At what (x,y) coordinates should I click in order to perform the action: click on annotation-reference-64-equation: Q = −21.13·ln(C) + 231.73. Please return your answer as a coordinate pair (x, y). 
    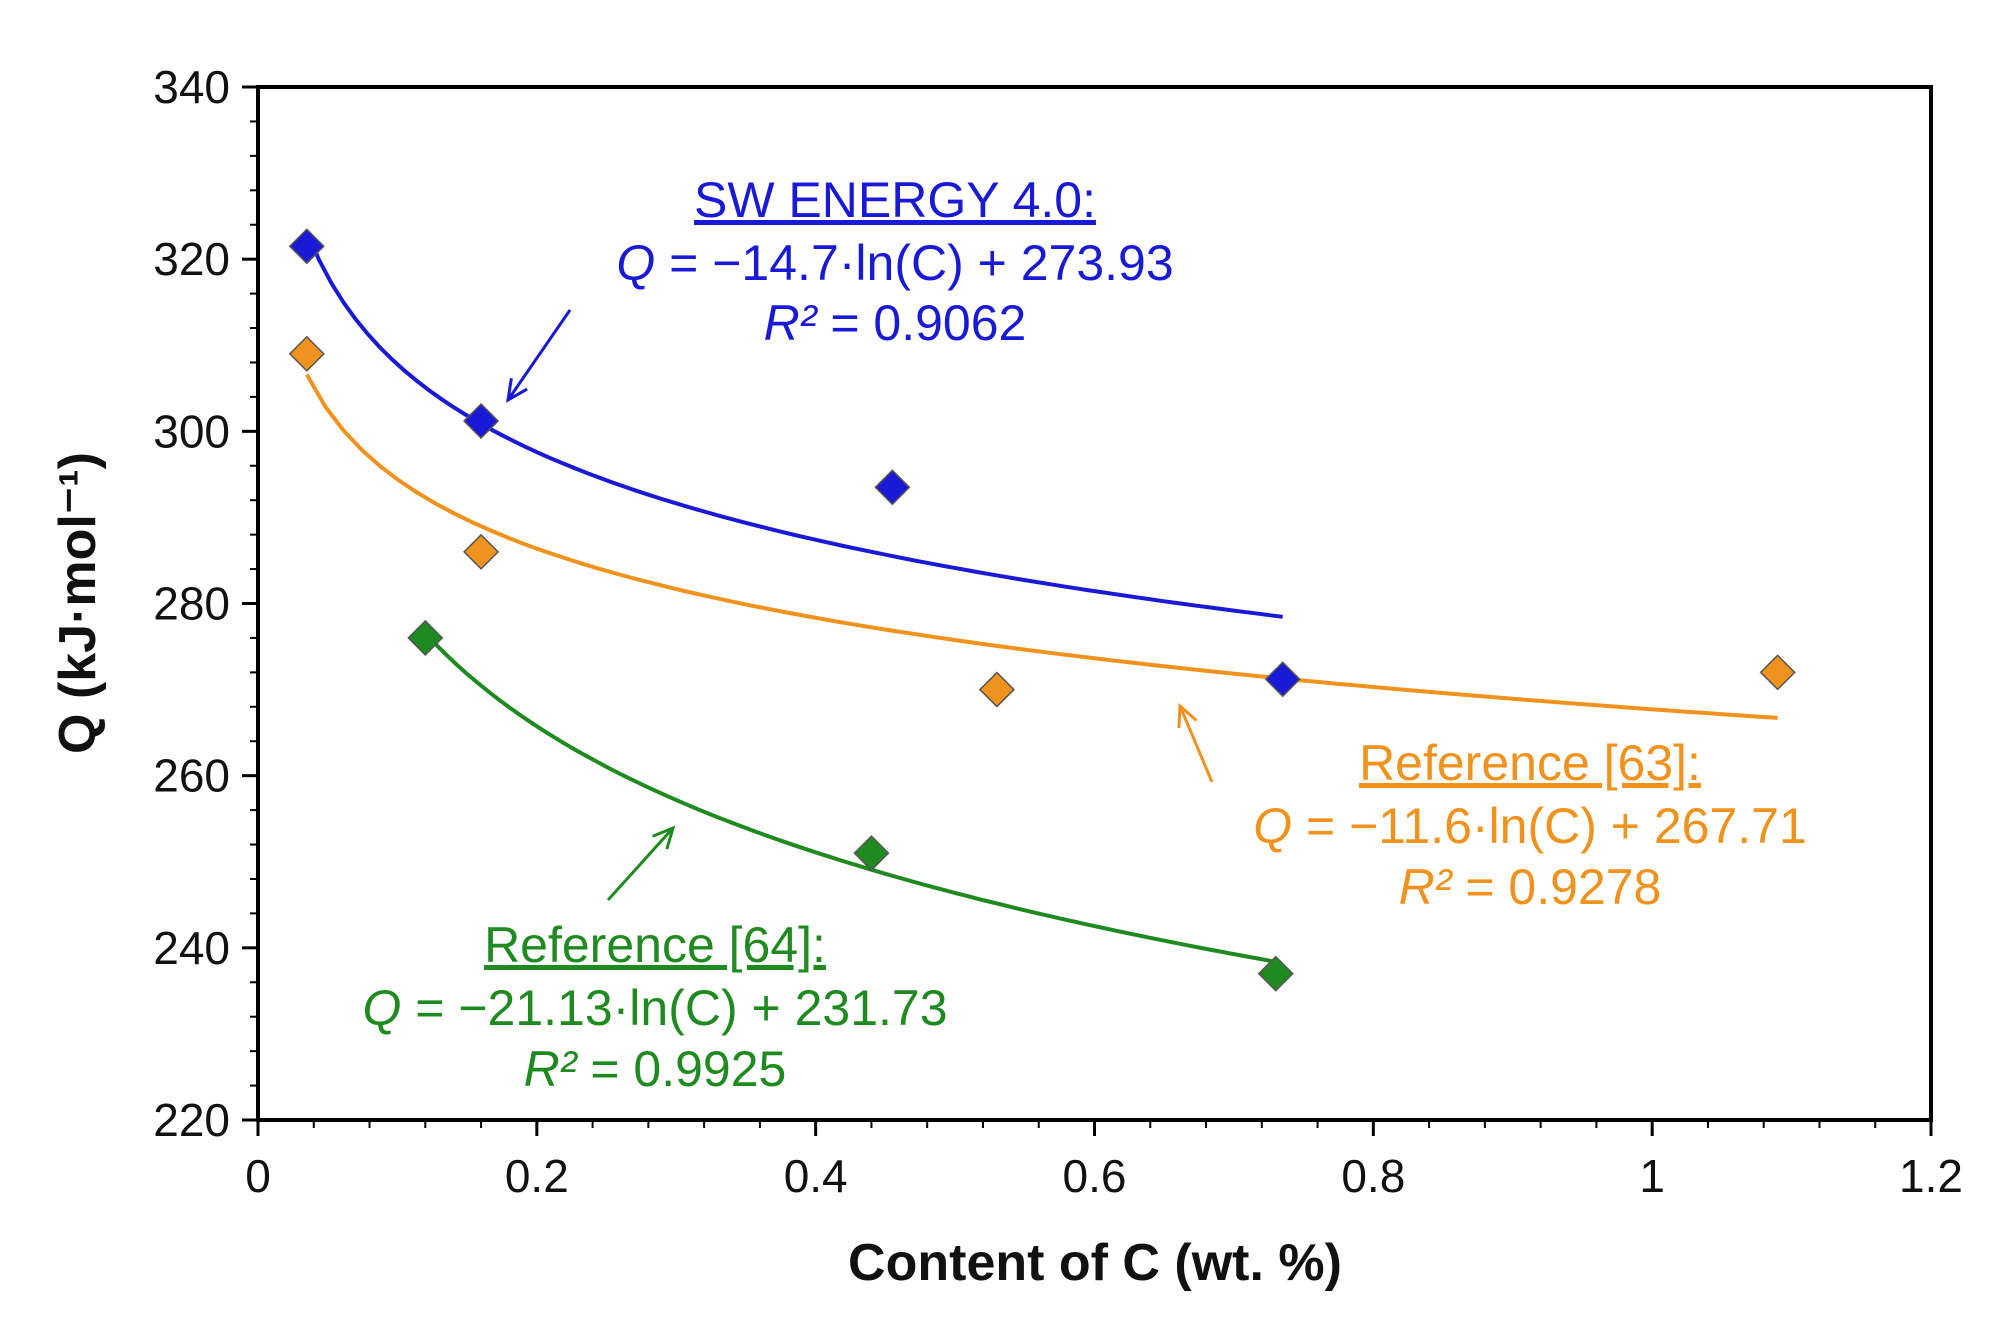
    Looking at the image, I should click on (654, 1008).